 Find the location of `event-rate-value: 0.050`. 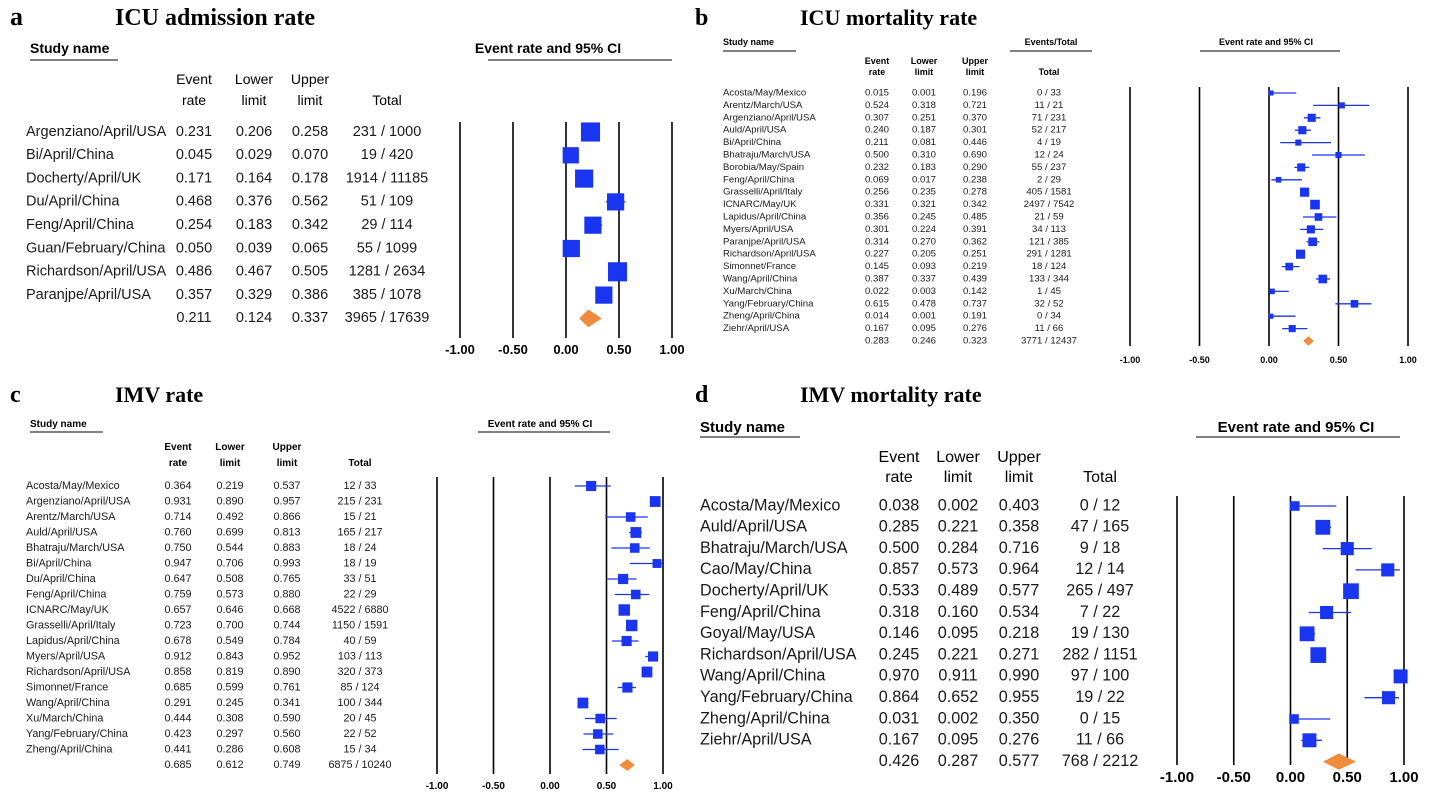

event-rate-value: 0.050 is located at coordinates (194, 248).